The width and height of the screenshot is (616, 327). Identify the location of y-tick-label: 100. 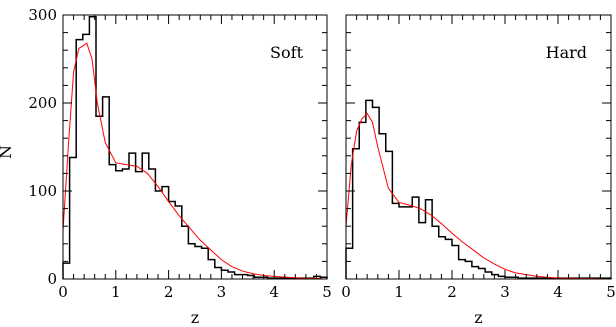
(42, 191).